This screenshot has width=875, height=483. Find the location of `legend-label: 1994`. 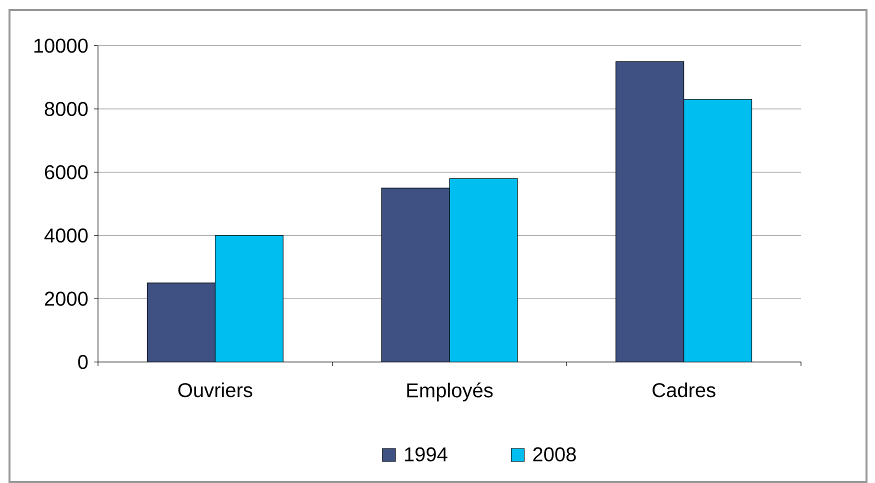

legend-label: 1994 is located at coordinates (426, 454).